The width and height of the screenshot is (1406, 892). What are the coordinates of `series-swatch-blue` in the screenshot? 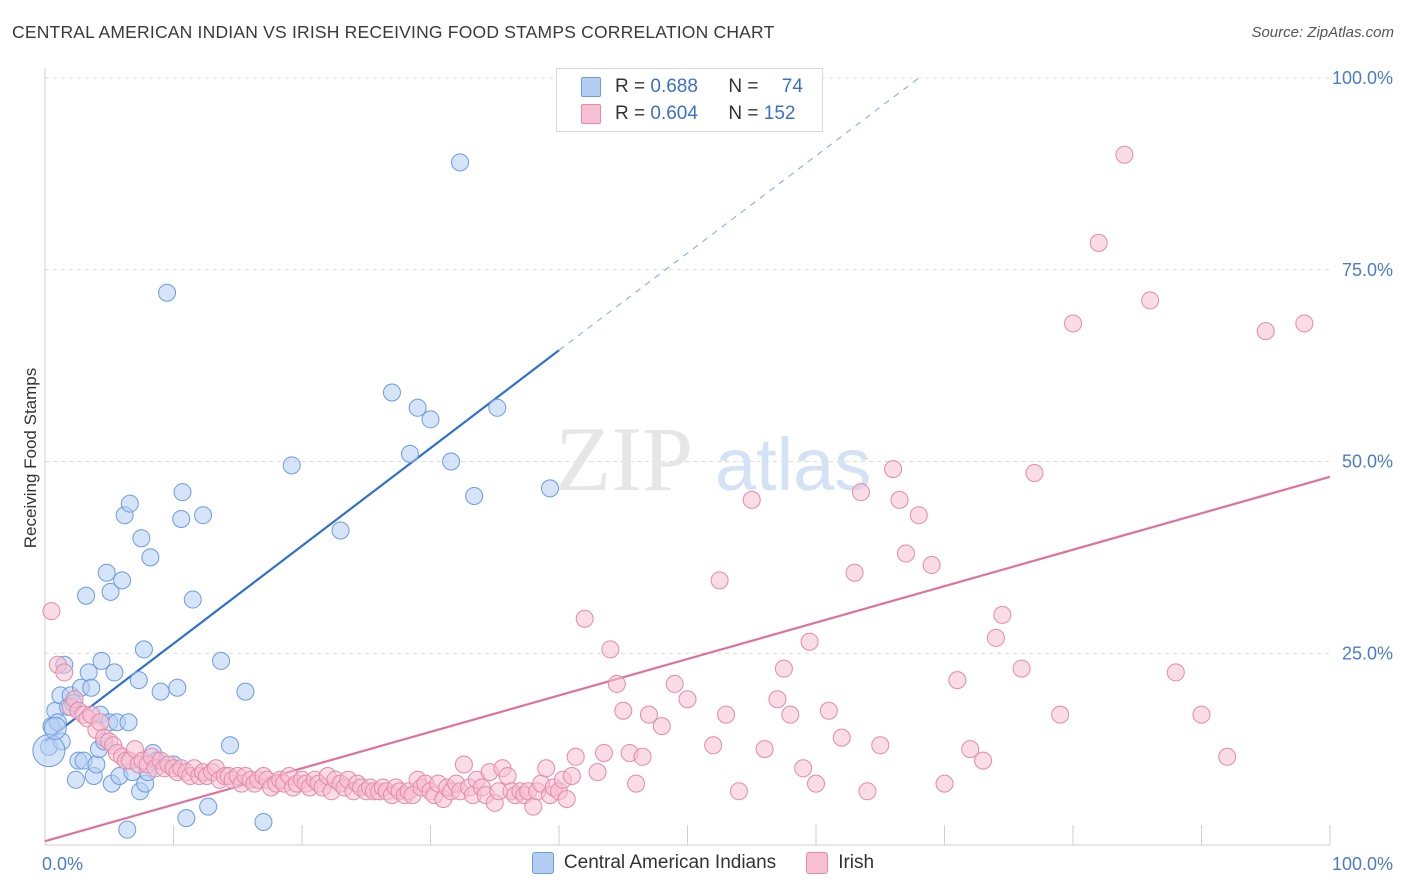 It's located at (542, 863).